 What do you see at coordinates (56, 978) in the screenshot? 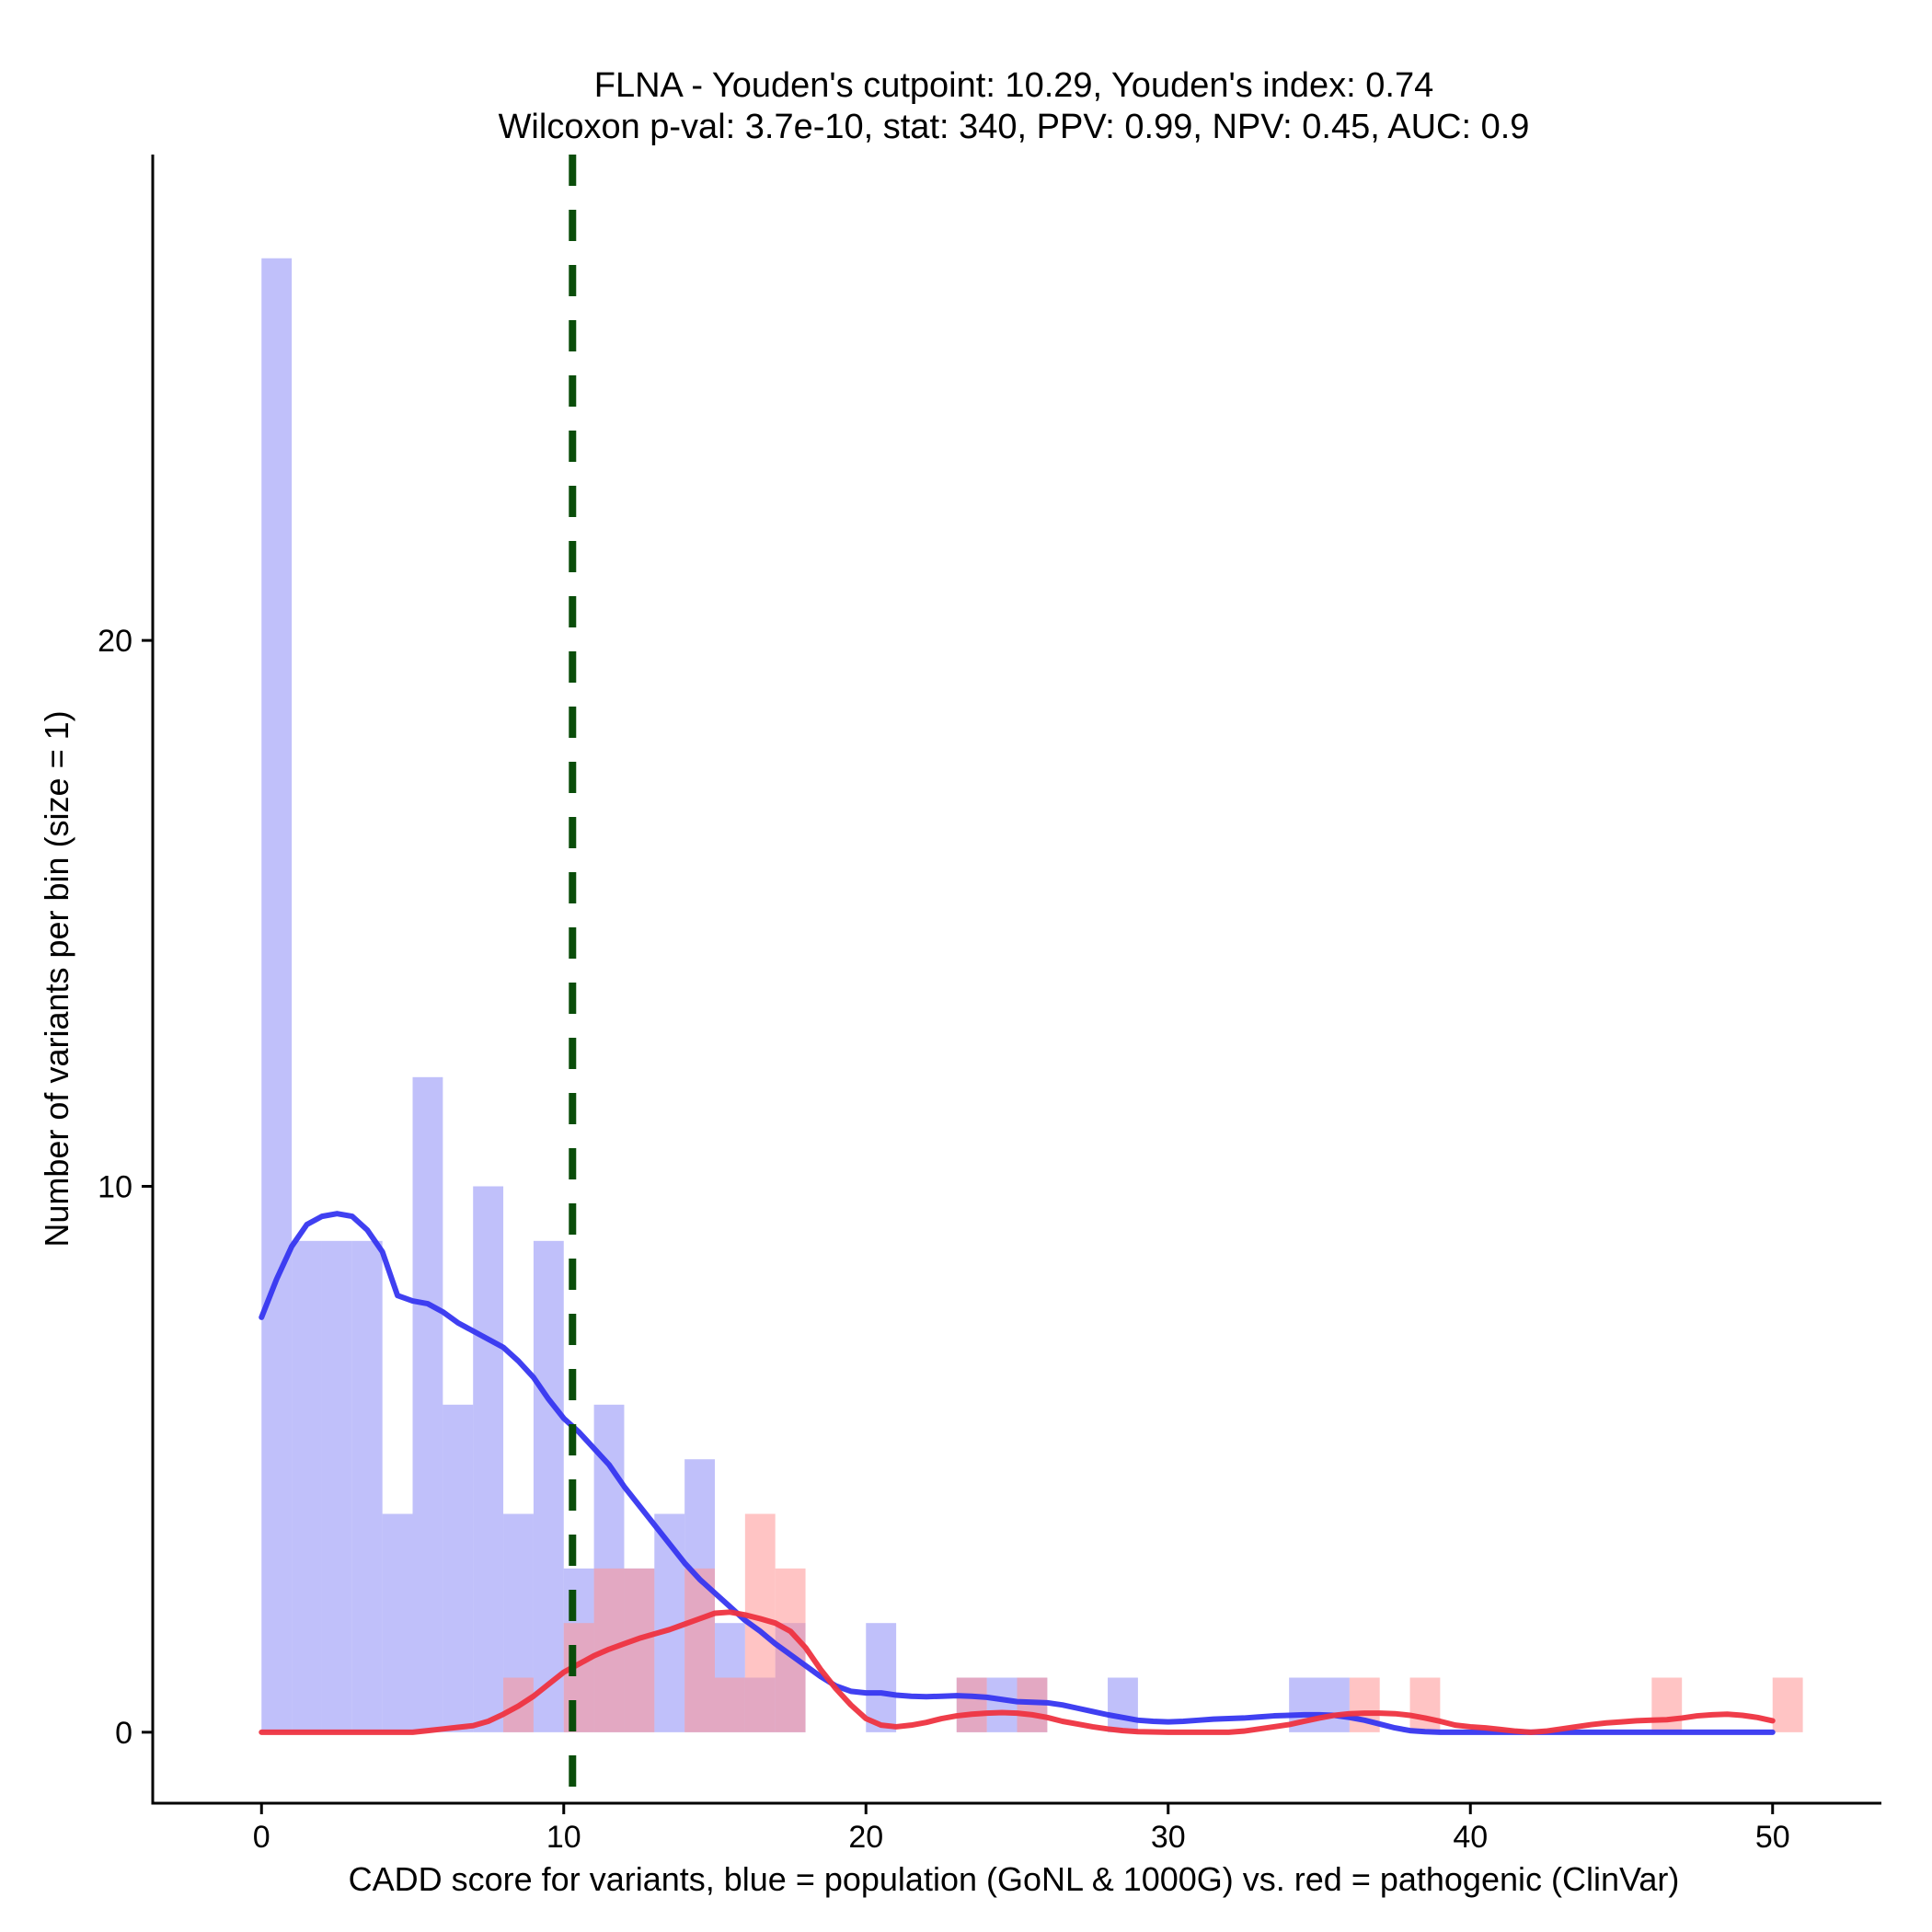
I see `y-axis-label: Number of variants per bin (size = 1)` at bounding box center [56, 978].